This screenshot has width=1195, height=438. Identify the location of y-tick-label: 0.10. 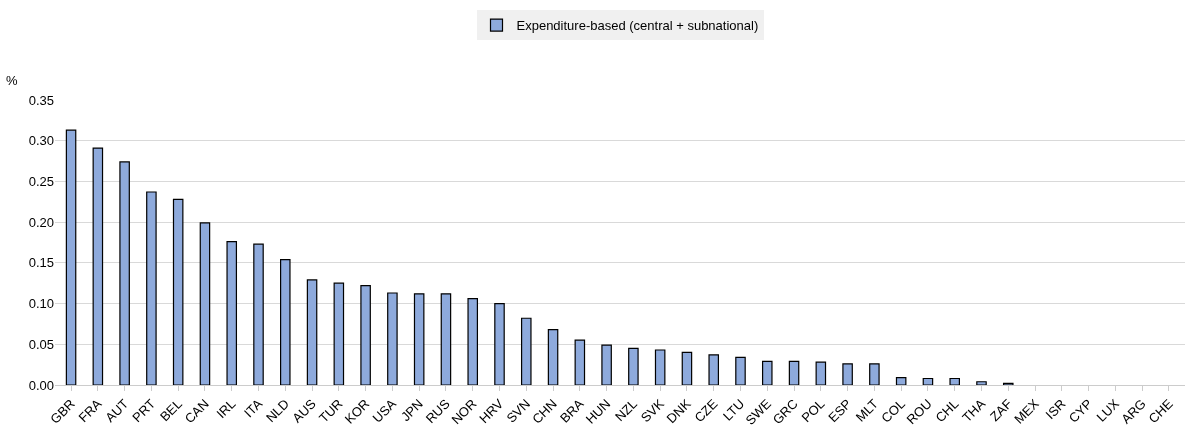
(41, 304).